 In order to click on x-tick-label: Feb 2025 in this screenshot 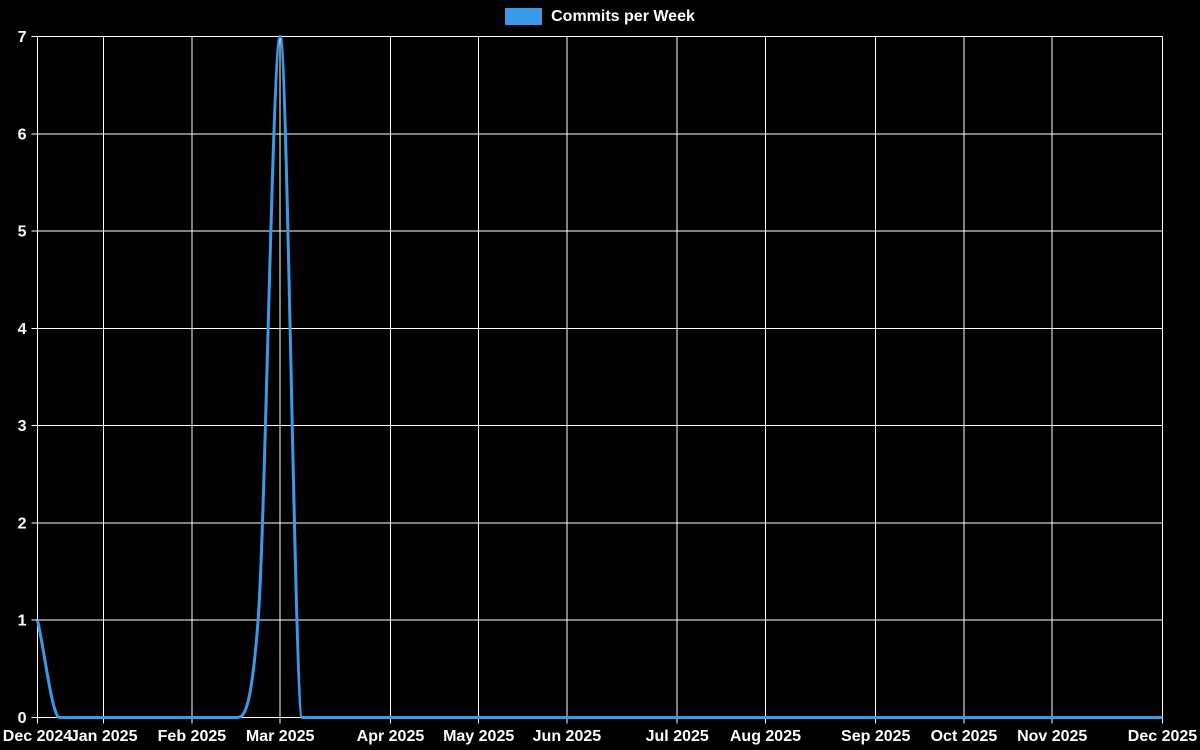, I will do `click(192, 736)`.